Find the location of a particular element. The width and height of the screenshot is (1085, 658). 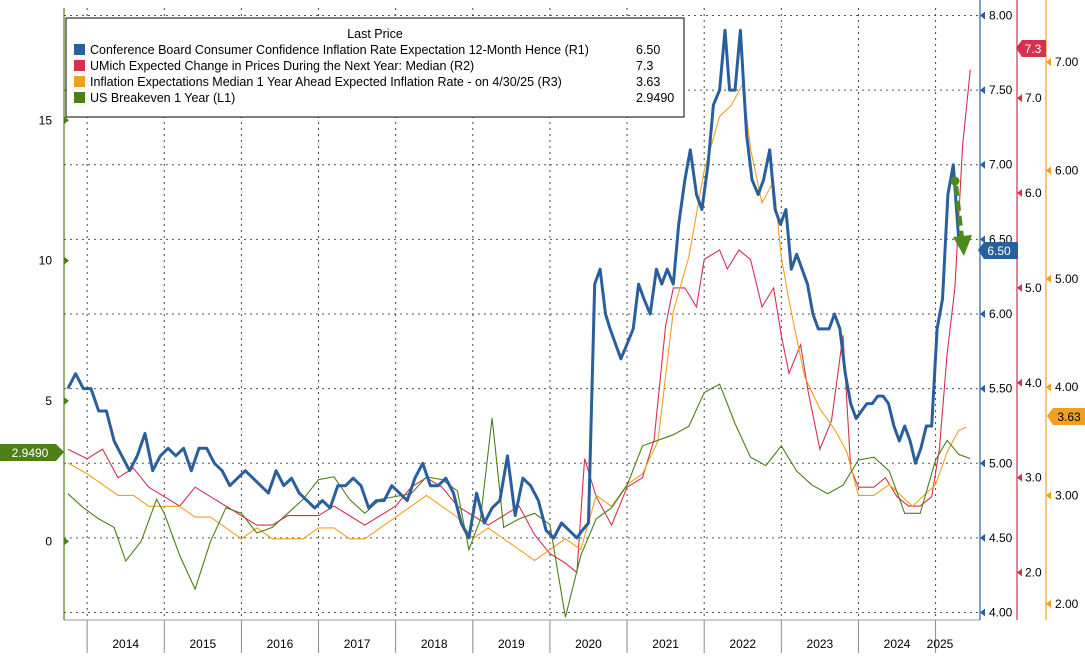

x-tick-label: 2023 is located at coordinates (820, 644).